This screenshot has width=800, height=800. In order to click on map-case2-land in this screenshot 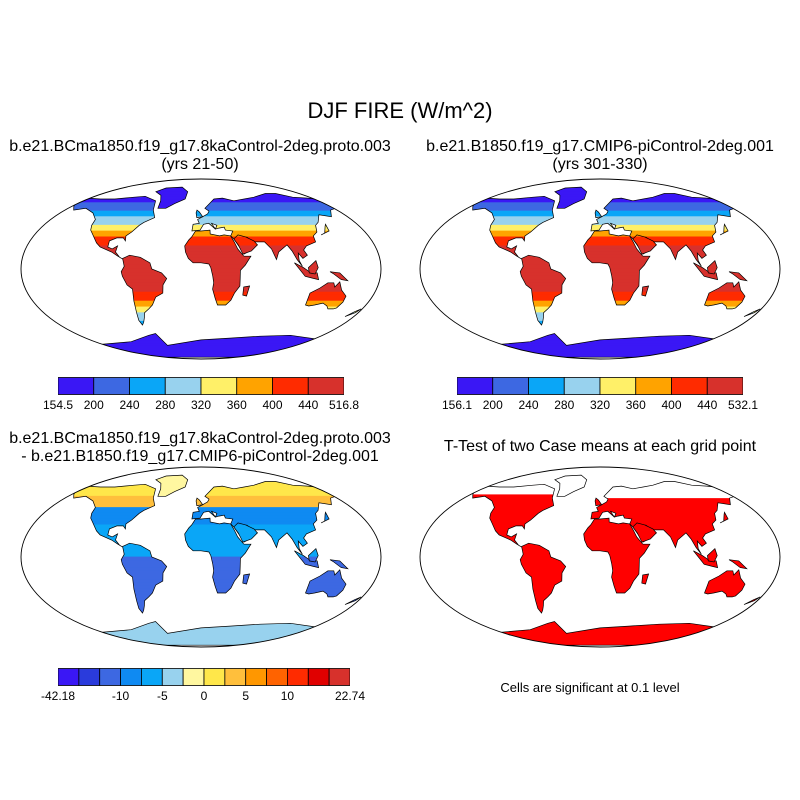, I will do `click(615, 272)`.